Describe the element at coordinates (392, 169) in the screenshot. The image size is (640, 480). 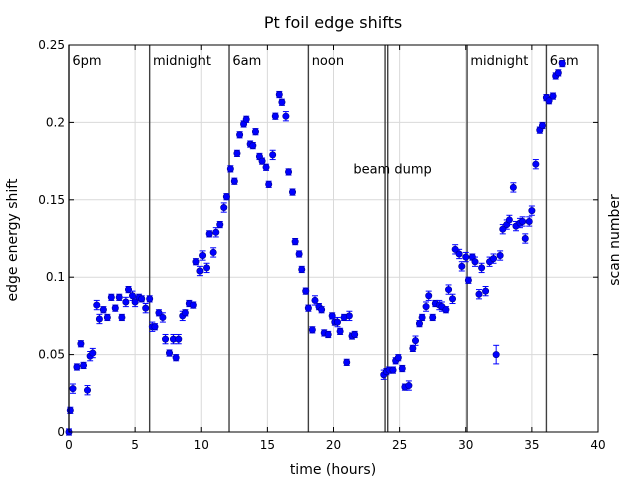
I see `beam-dump-annotation: beam dump` at that location.